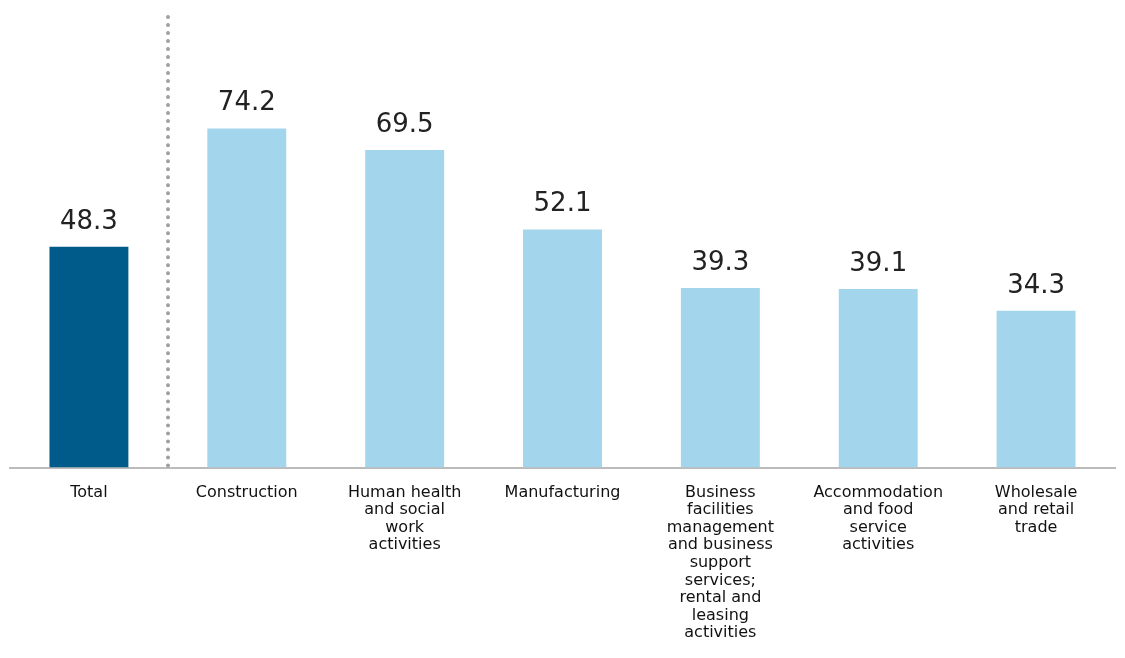 Image resolution: width=1125 pixels, height=658 pixels. I want to click on x-tick-label: Construction, so click(246, 491).